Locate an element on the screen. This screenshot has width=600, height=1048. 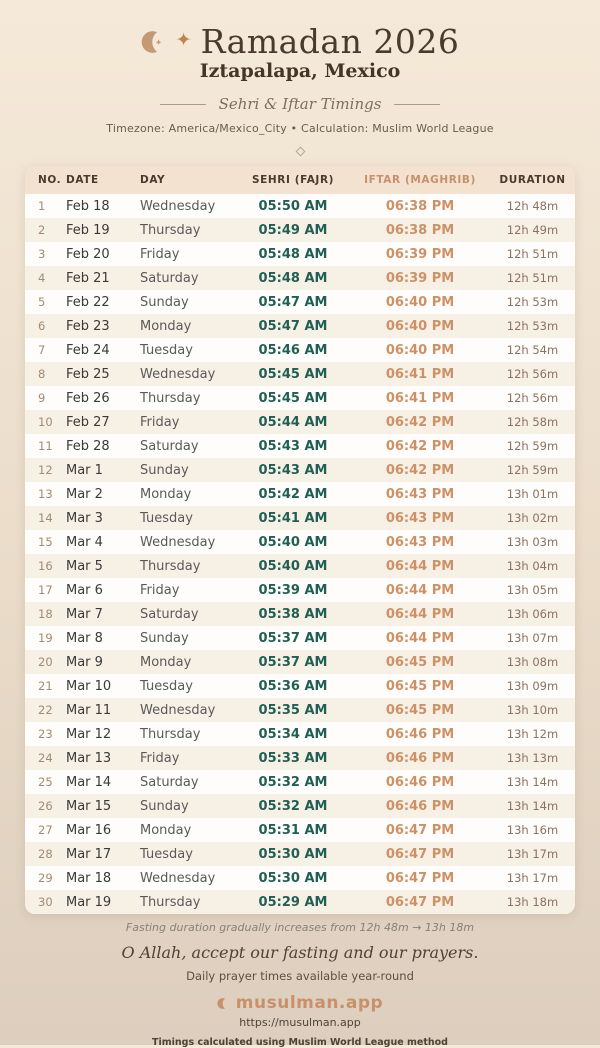
cell-duration: 12h 48m is located at coordinates (532, 206).